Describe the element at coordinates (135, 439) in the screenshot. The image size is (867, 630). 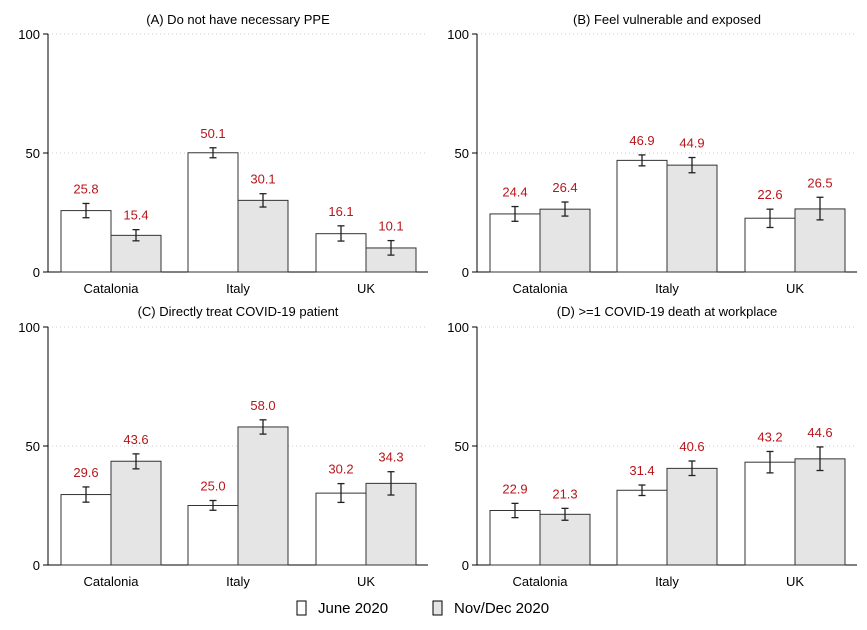
I see `value-label: 43.6` at that location.